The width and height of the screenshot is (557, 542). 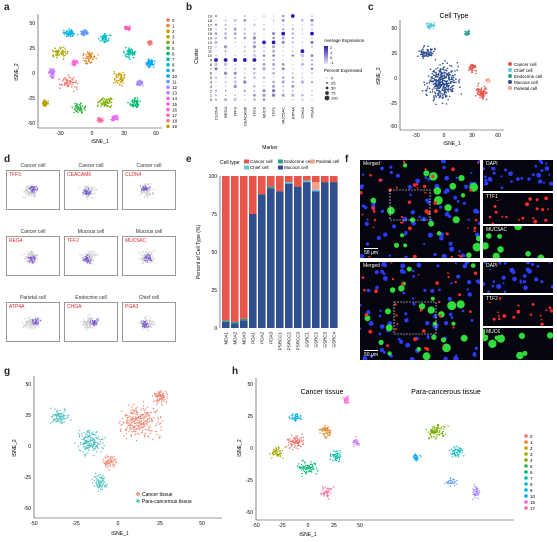 What do you see at coordinates (168, 109) in the screenshot?
I see `legend-swatch` at bounding box center [168, 109].